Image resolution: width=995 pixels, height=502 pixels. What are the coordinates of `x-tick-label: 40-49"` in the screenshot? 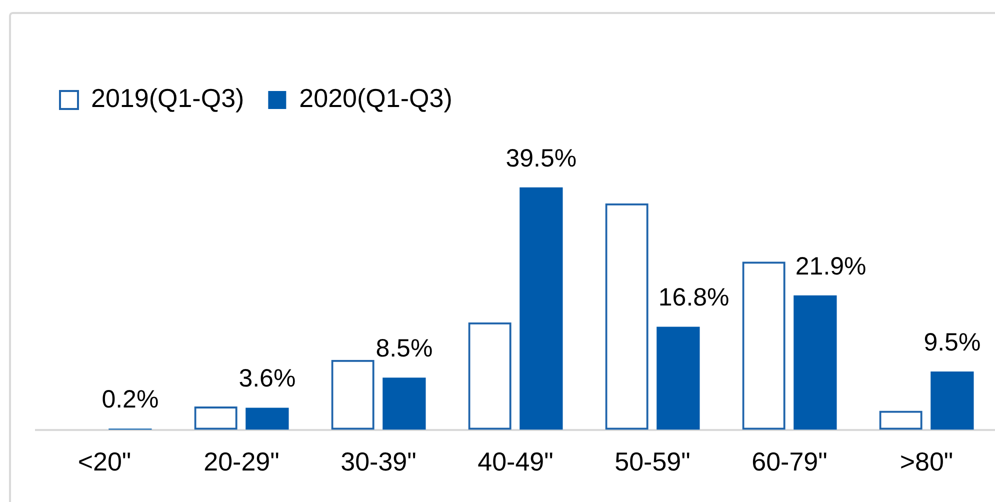 It's located at (516, 461).